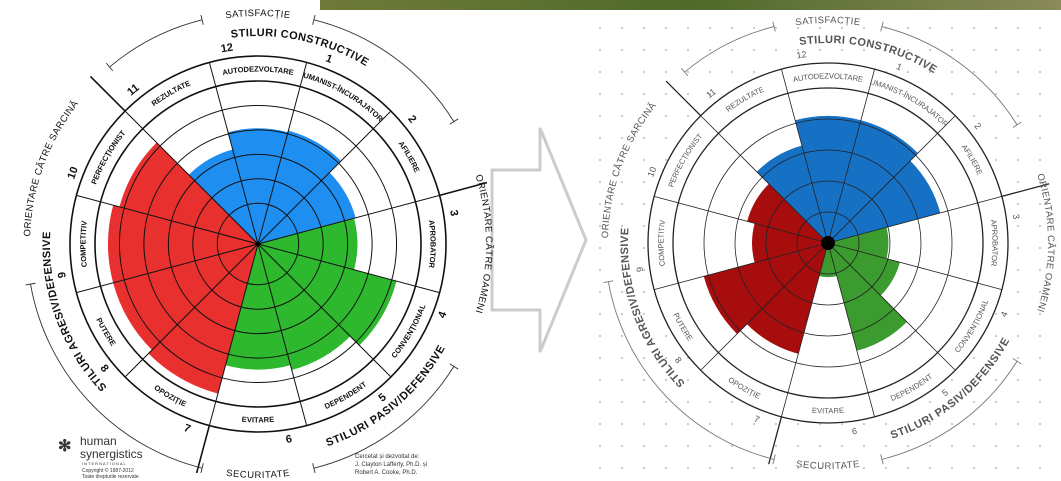 This screenshot has width=1061, height=481. Describe the element at coordinates (539, 240) in the screenshot. I see `arrow` at that location.